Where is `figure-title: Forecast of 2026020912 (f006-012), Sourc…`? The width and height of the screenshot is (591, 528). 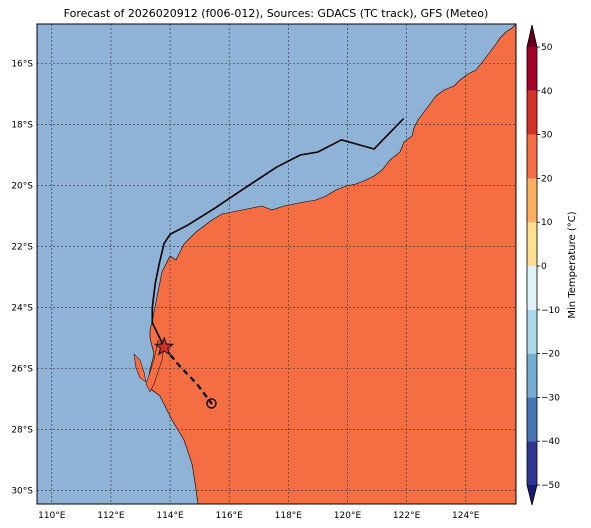 figure-title: Forecast of 2026020912 (f006-012), Sourc… is located at coordinates (276, 13).